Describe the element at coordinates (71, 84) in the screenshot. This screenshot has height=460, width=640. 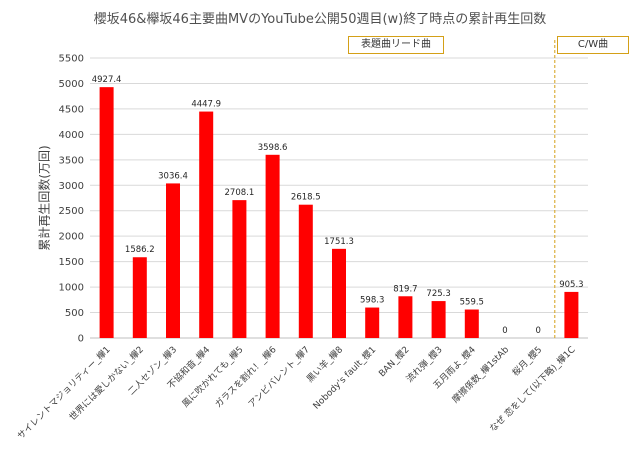
I see `y-tick-label: 5000` at that location.